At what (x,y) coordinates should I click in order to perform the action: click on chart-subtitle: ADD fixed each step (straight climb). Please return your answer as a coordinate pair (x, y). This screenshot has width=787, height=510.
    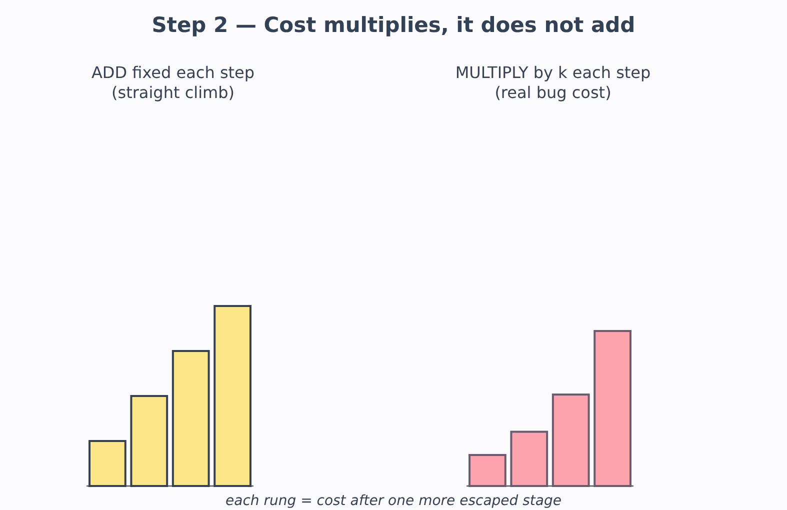
    Looking at the image, I should click on (173, 82).